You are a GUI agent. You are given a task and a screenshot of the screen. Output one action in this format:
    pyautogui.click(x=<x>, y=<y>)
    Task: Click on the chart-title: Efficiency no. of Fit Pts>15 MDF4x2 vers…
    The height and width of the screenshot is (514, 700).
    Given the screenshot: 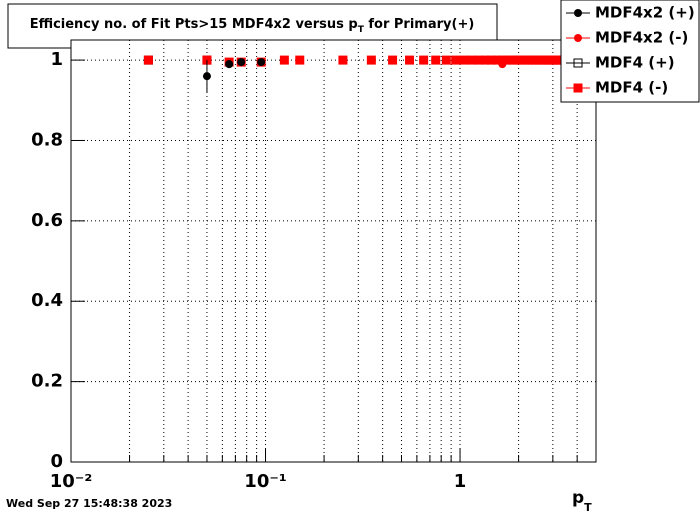 What is the action you would take?
    pyautogui.click(x=252, y=26)
    